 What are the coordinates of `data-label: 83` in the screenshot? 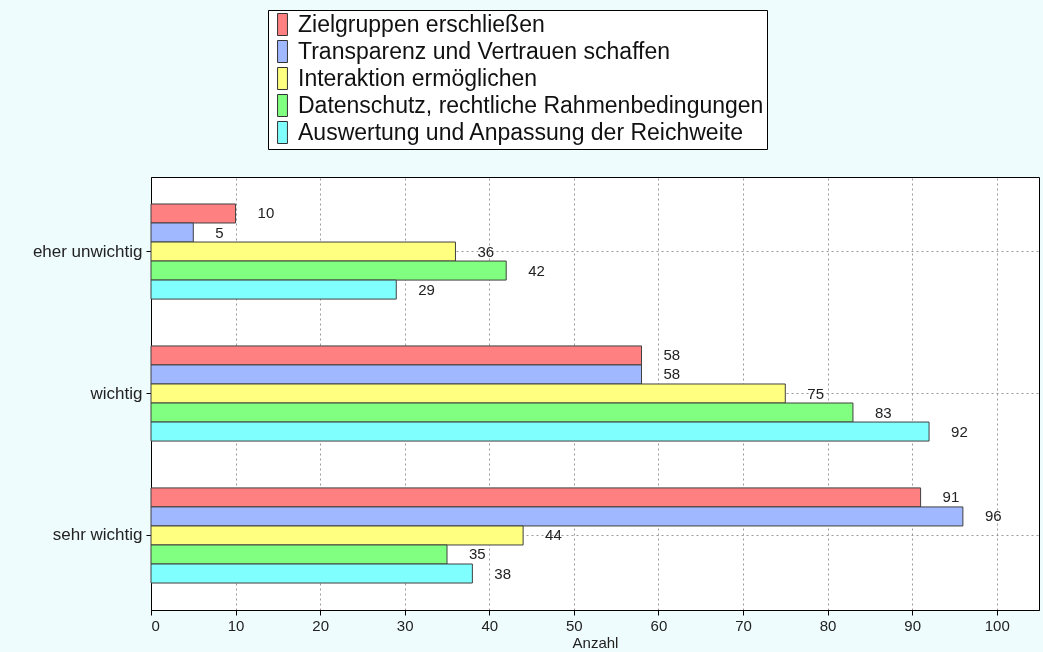 It's located at (883, 412).